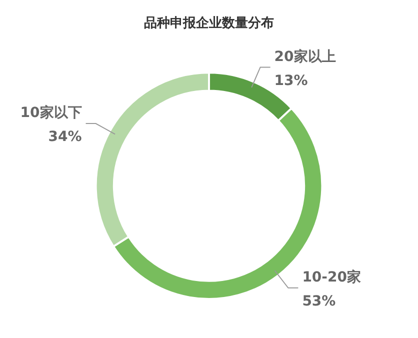  Describe the element at coordinates (65, 137) in the screenshot. I see `data-label: 34%` at that location.